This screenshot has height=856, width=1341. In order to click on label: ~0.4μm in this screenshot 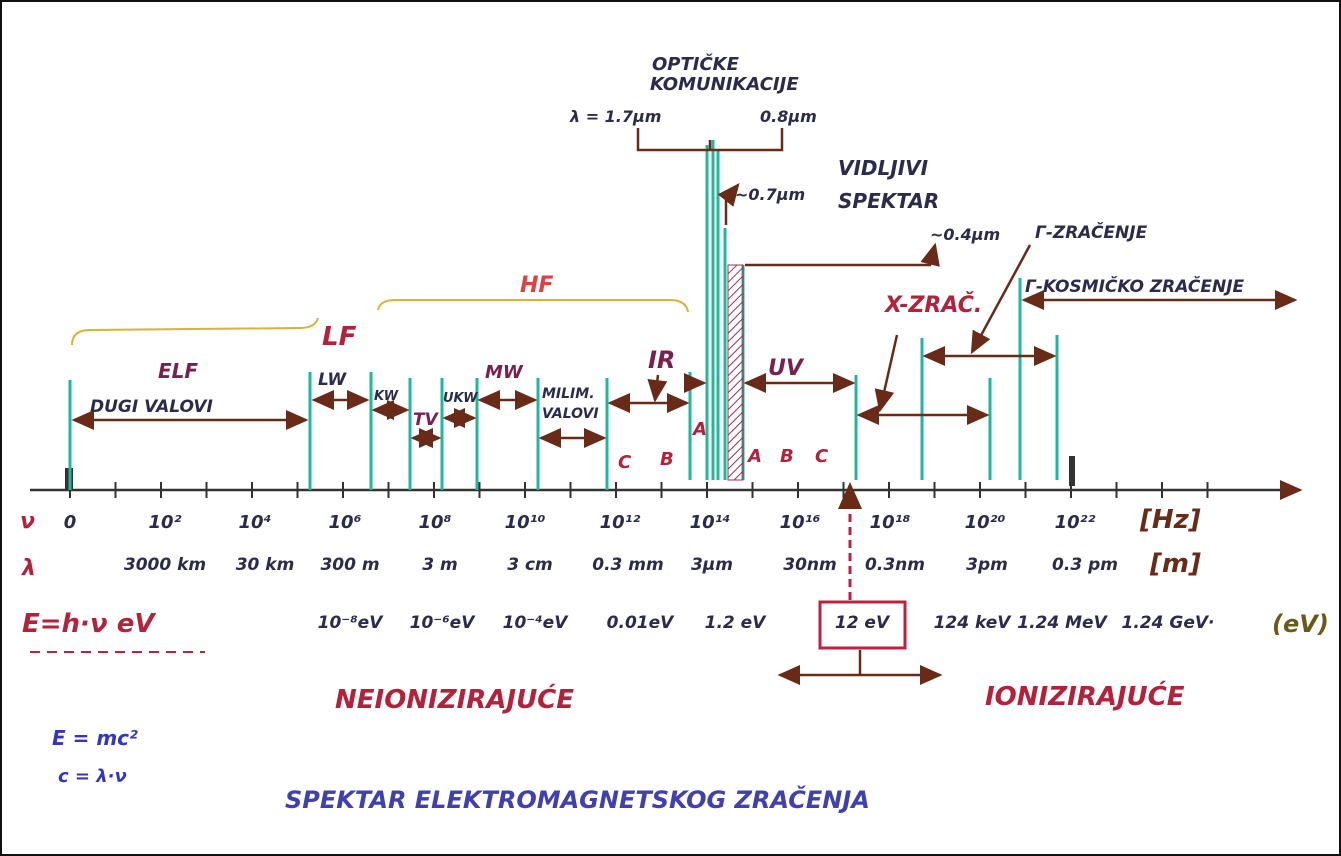, I will do `click(965, 234)`.